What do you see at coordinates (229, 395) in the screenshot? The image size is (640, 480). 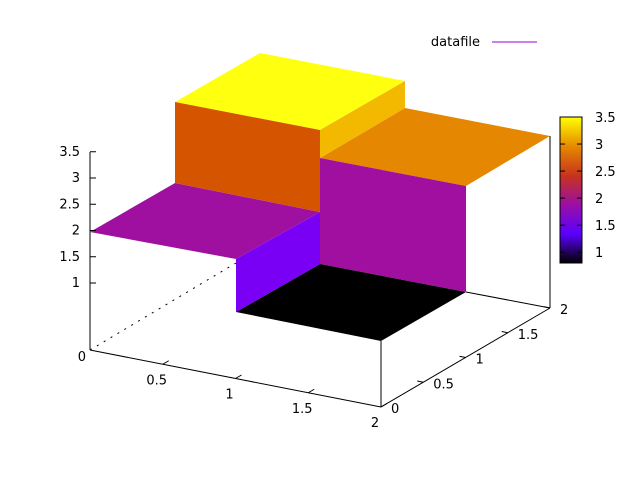 I see `x-tick-label: 1` at bounding box center [229, 395].